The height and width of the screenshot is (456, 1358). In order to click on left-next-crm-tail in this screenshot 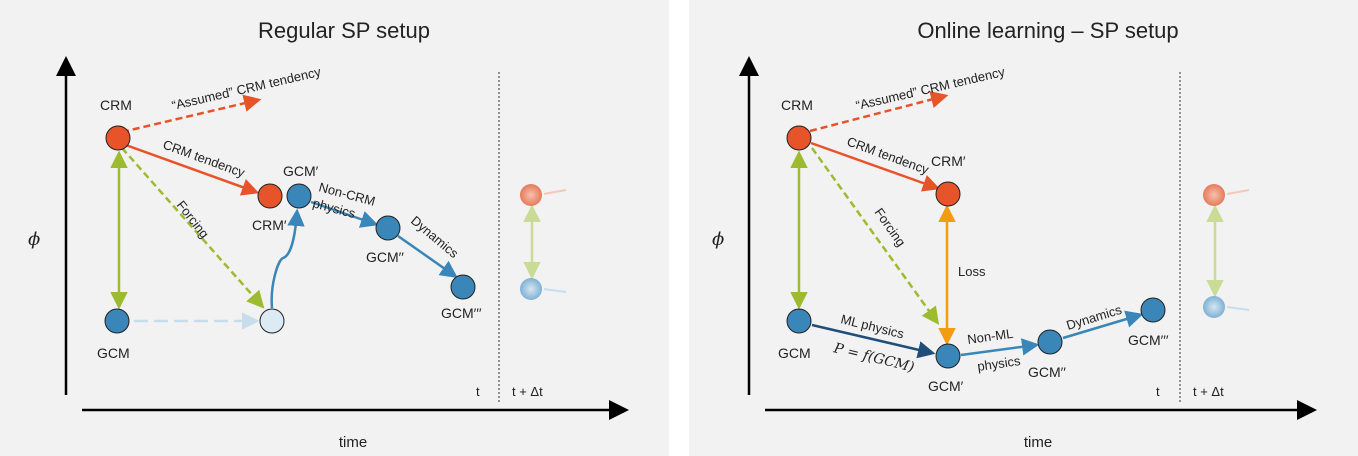, I will do `click(555, 192)`.